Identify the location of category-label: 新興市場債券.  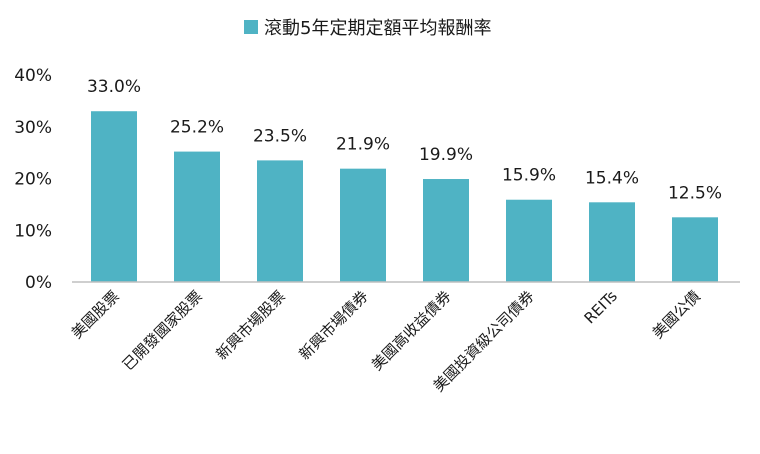
(333, 325).